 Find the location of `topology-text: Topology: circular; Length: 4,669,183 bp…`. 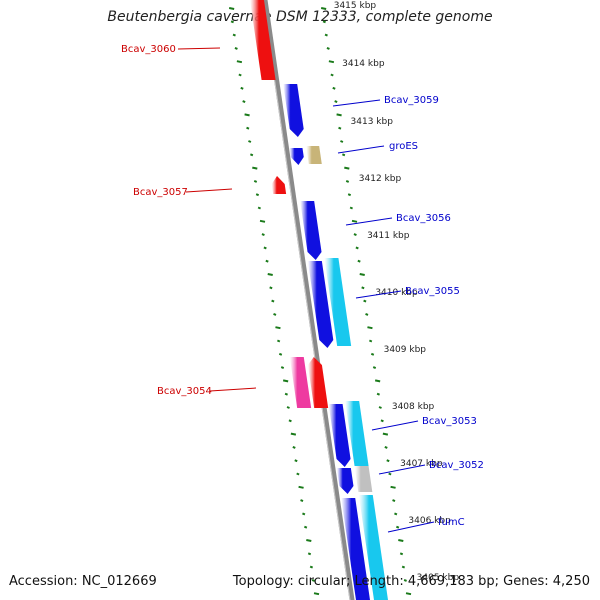

topology-text: Topology: circular; Length: 4,669,183 bp… is located at coordinates (411, 581).